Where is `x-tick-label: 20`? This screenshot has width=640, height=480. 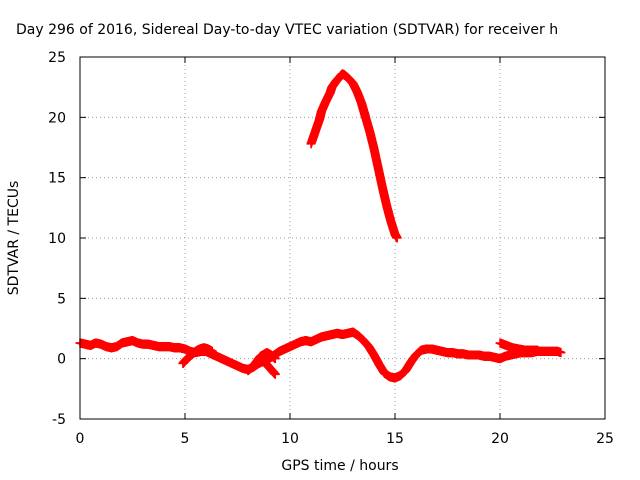
x-tick-label: 20 is located at coordinates (500, 439).